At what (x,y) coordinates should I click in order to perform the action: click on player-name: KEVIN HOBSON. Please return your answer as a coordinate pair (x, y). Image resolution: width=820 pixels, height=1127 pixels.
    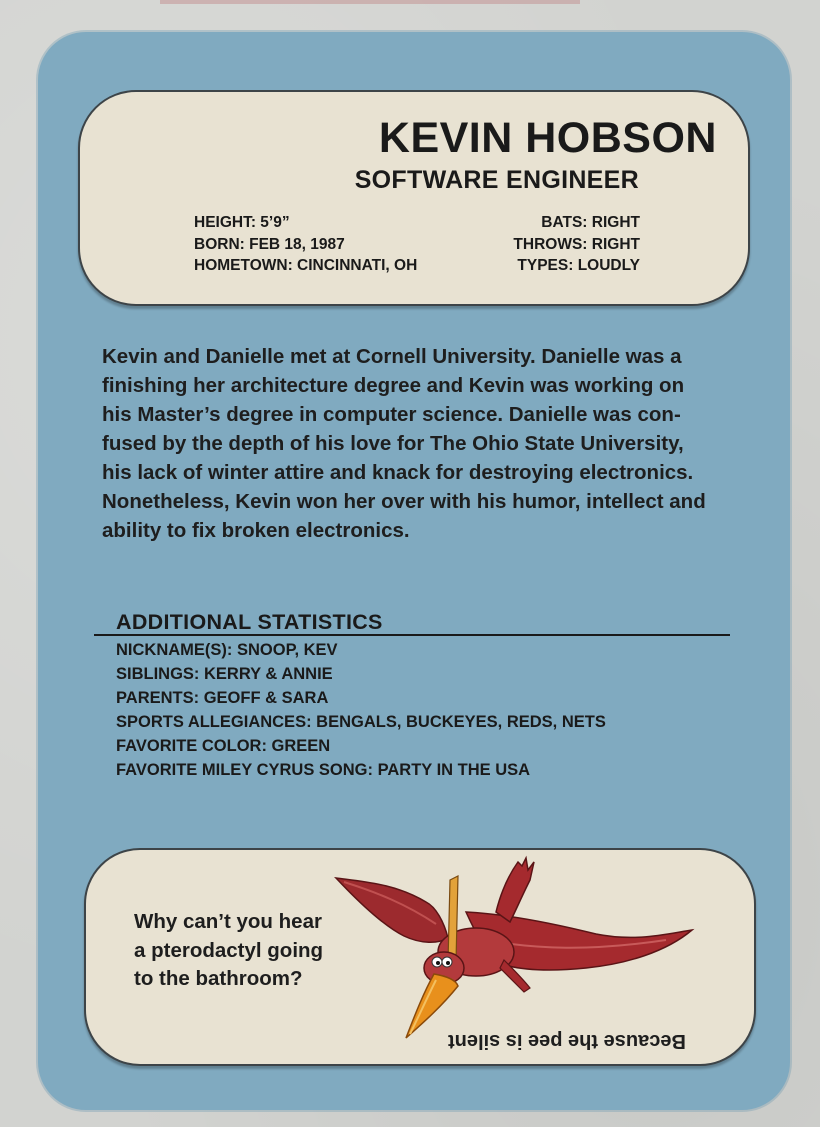
    Looking at the image, I should click on (547, 138).